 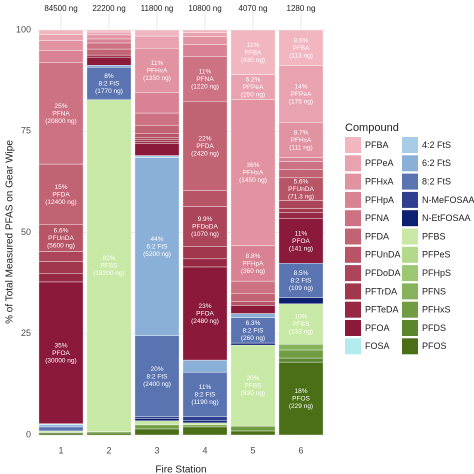 I want to click on legend-label: PFDoDA, so click(x=383, y=273).